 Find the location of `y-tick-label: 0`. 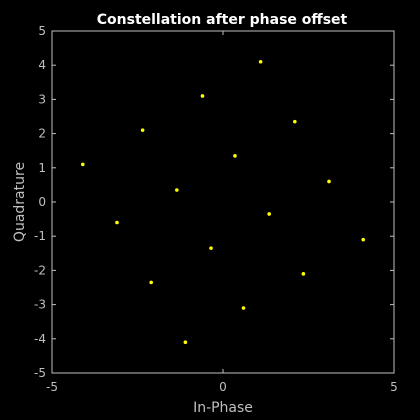

y-tick-label: 0 is located at coordinates (42, 202).